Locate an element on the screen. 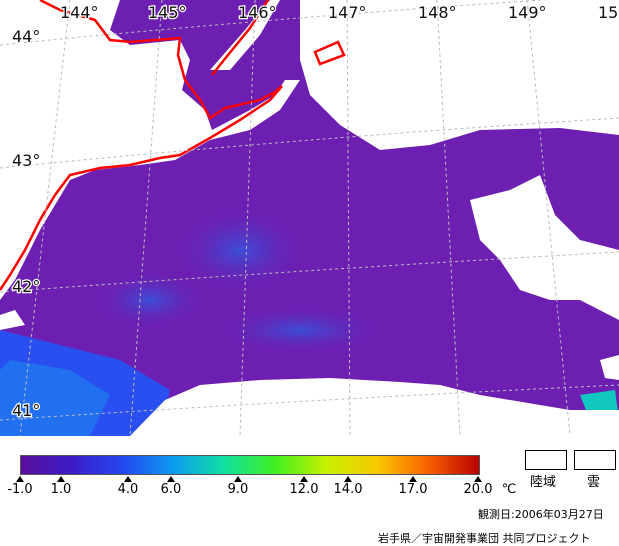  credit-text: 岩手県／宇宙開発事業団 共同プロジェクト is located at coordinates (484, 538).